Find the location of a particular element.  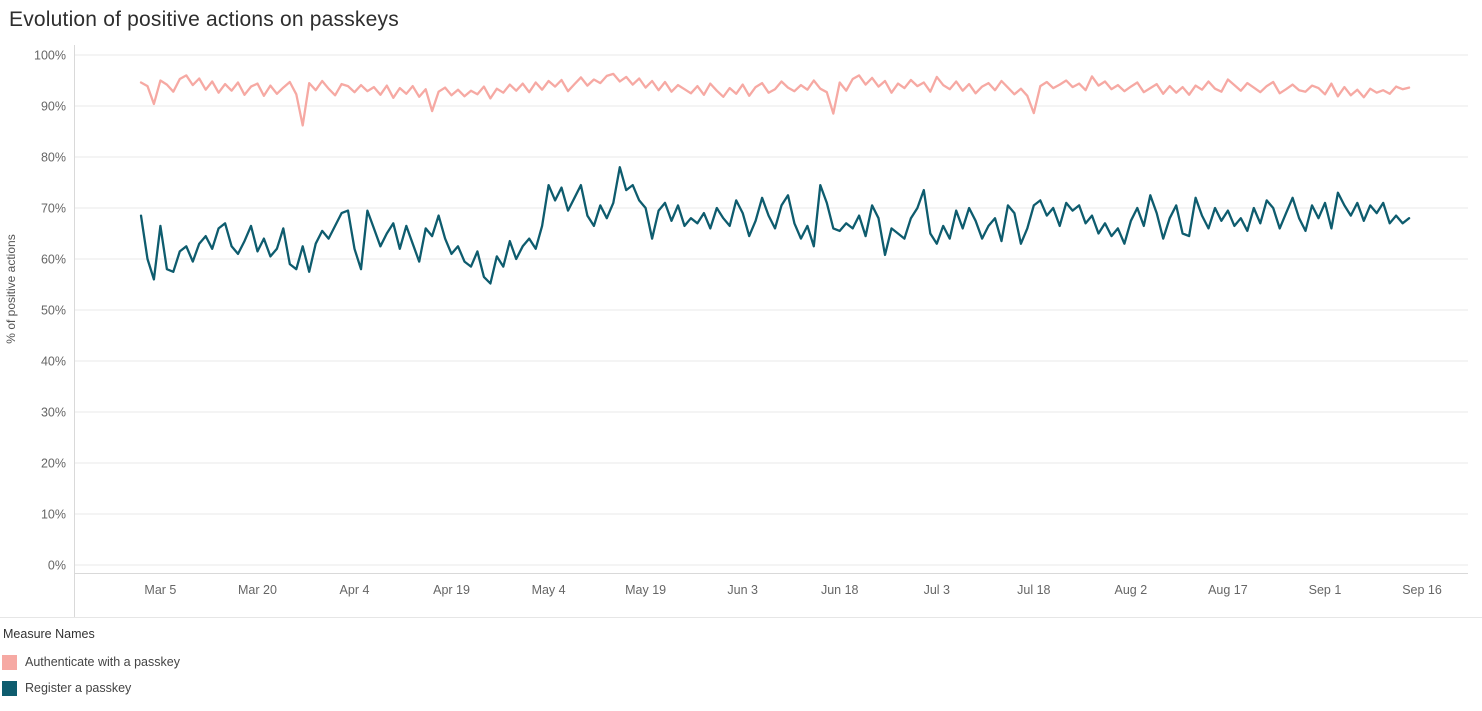

y-tick-label: 70% is located at coordinates (53, 209).